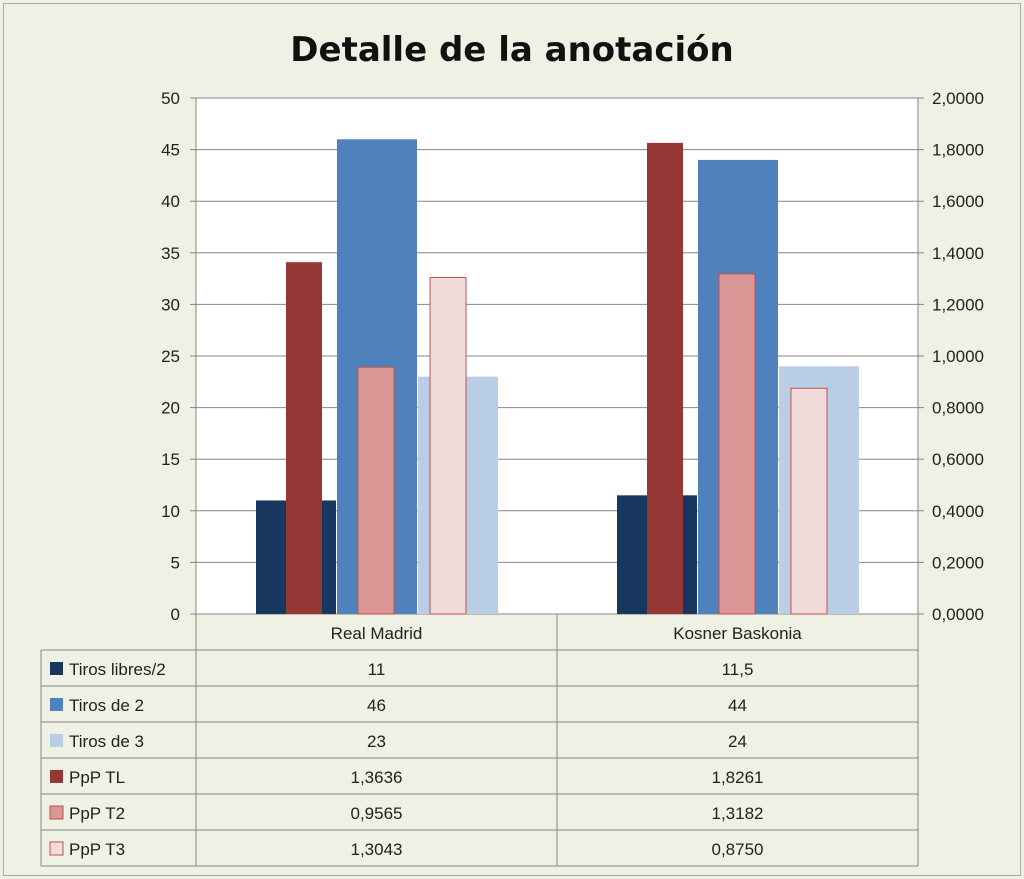 The height and width of the screenshot is (879, 1024). I want to click on right-axis-tick-label: 1,0000, so click(958, 356).